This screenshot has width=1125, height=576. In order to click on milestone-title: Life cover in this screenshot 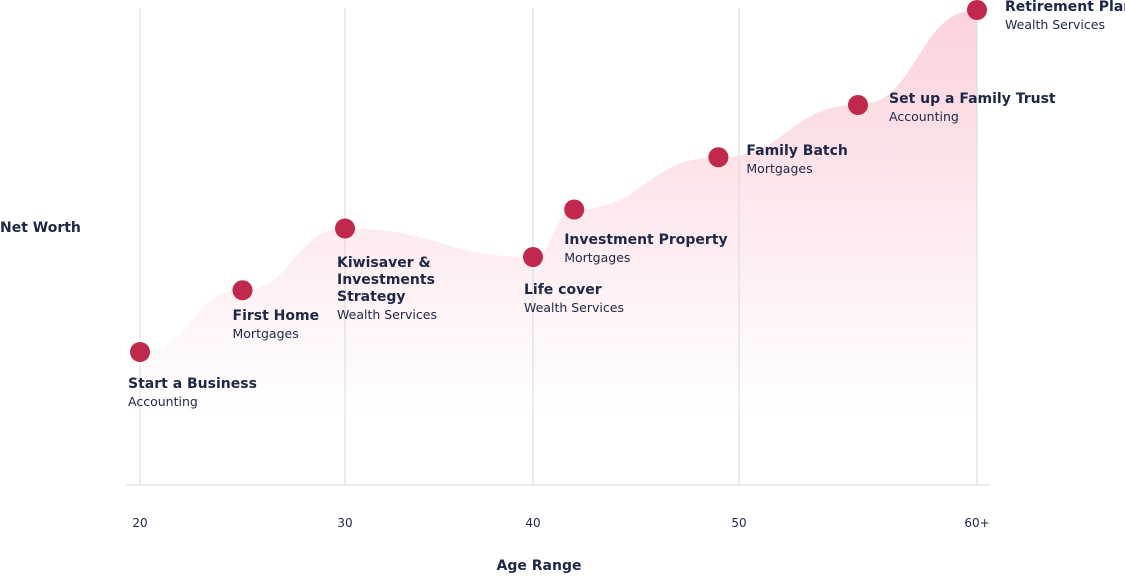, I will do `click(563, 290)`.